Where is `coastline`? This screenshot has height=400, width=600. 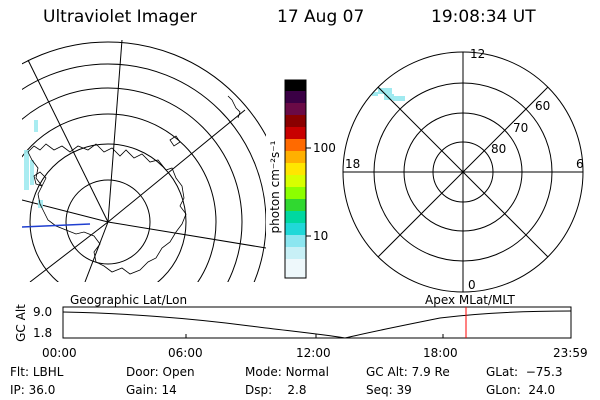
coastline is located at coordinates (107, 209).